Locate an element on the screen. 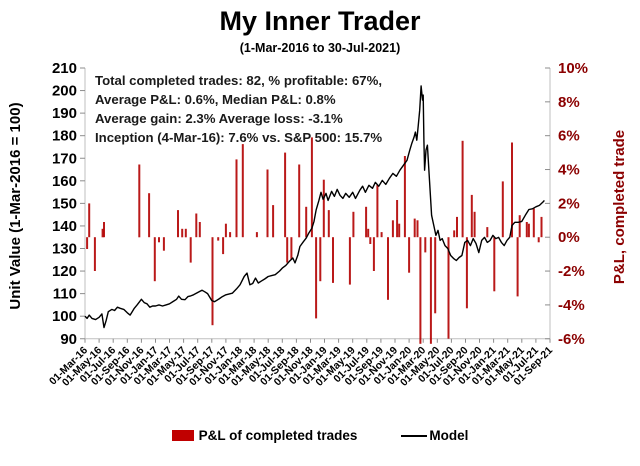 Image resolution: width=640 pixels, height=466 pixels. legend-item-model: Model is located at coordinates (434, 435).